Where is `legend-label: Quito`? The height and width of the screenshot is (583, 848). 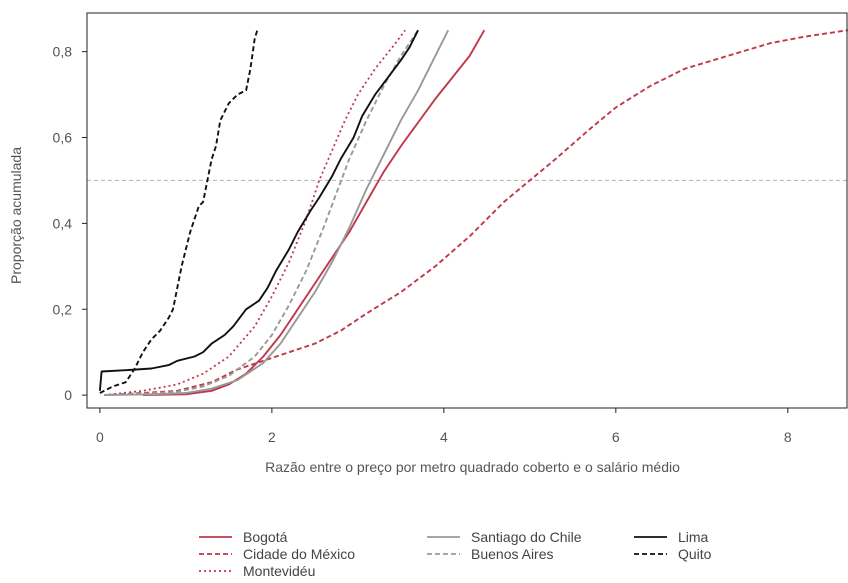 legend-label: Quito is located at coordinates (695, 554).